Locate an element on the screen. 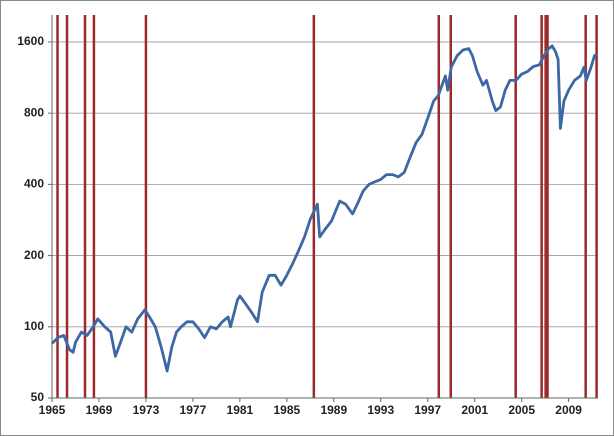 The width and height of the screenshot is (614, 436). x-tick-label: 1977 is located at coordinates (193, 410).